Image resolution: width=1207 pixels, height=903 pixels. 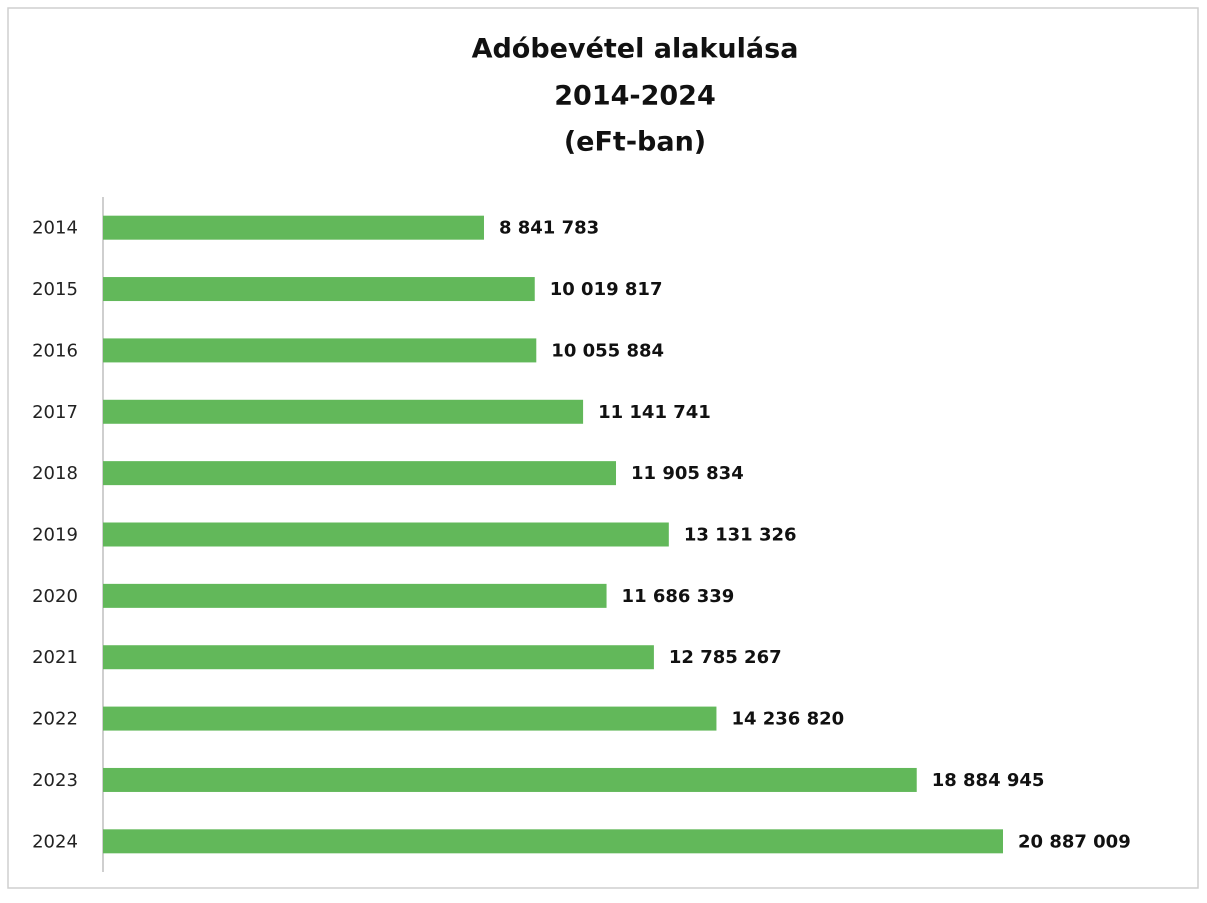 What do you see at coordinates (740, 535) in the screenshot?
I see `value-label: 13 131 326` at bounding box center [740, 535].